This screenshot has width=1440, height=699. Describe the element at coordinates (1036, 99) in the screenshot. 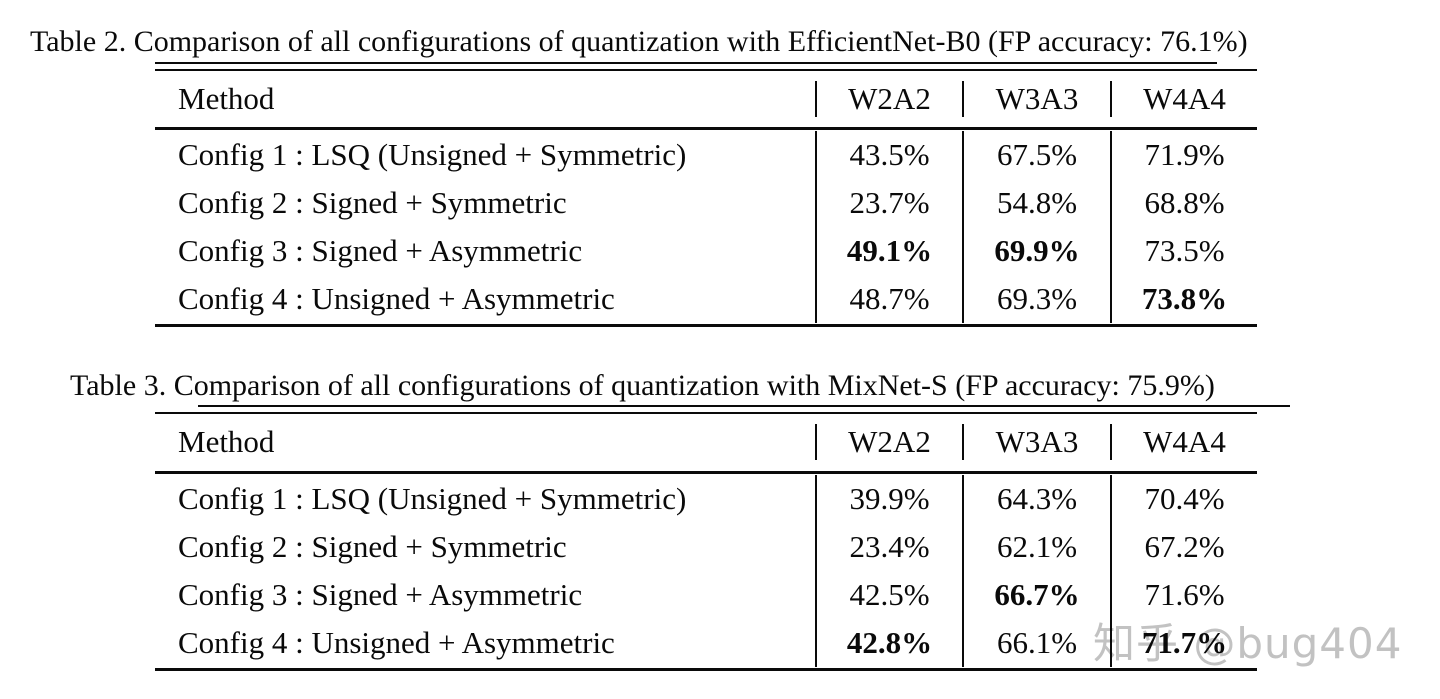

I see `table2-header-w3a3: W3A3` at that location.